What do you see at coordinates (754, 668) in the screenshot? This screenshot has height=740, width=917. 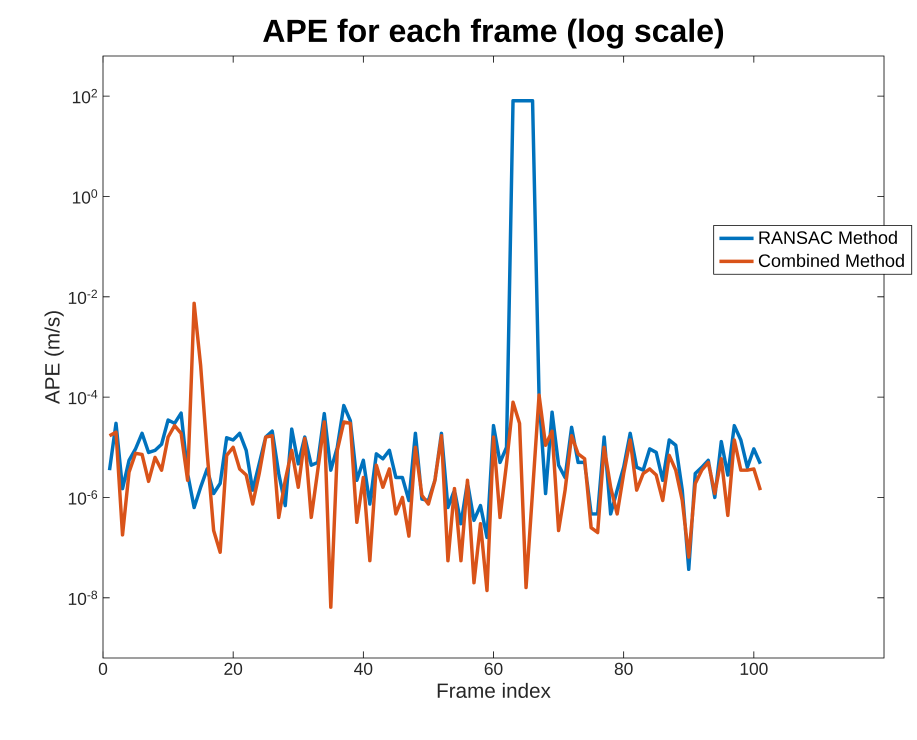 I see `x-tick-label: 100` at bounding box center [754, 668].